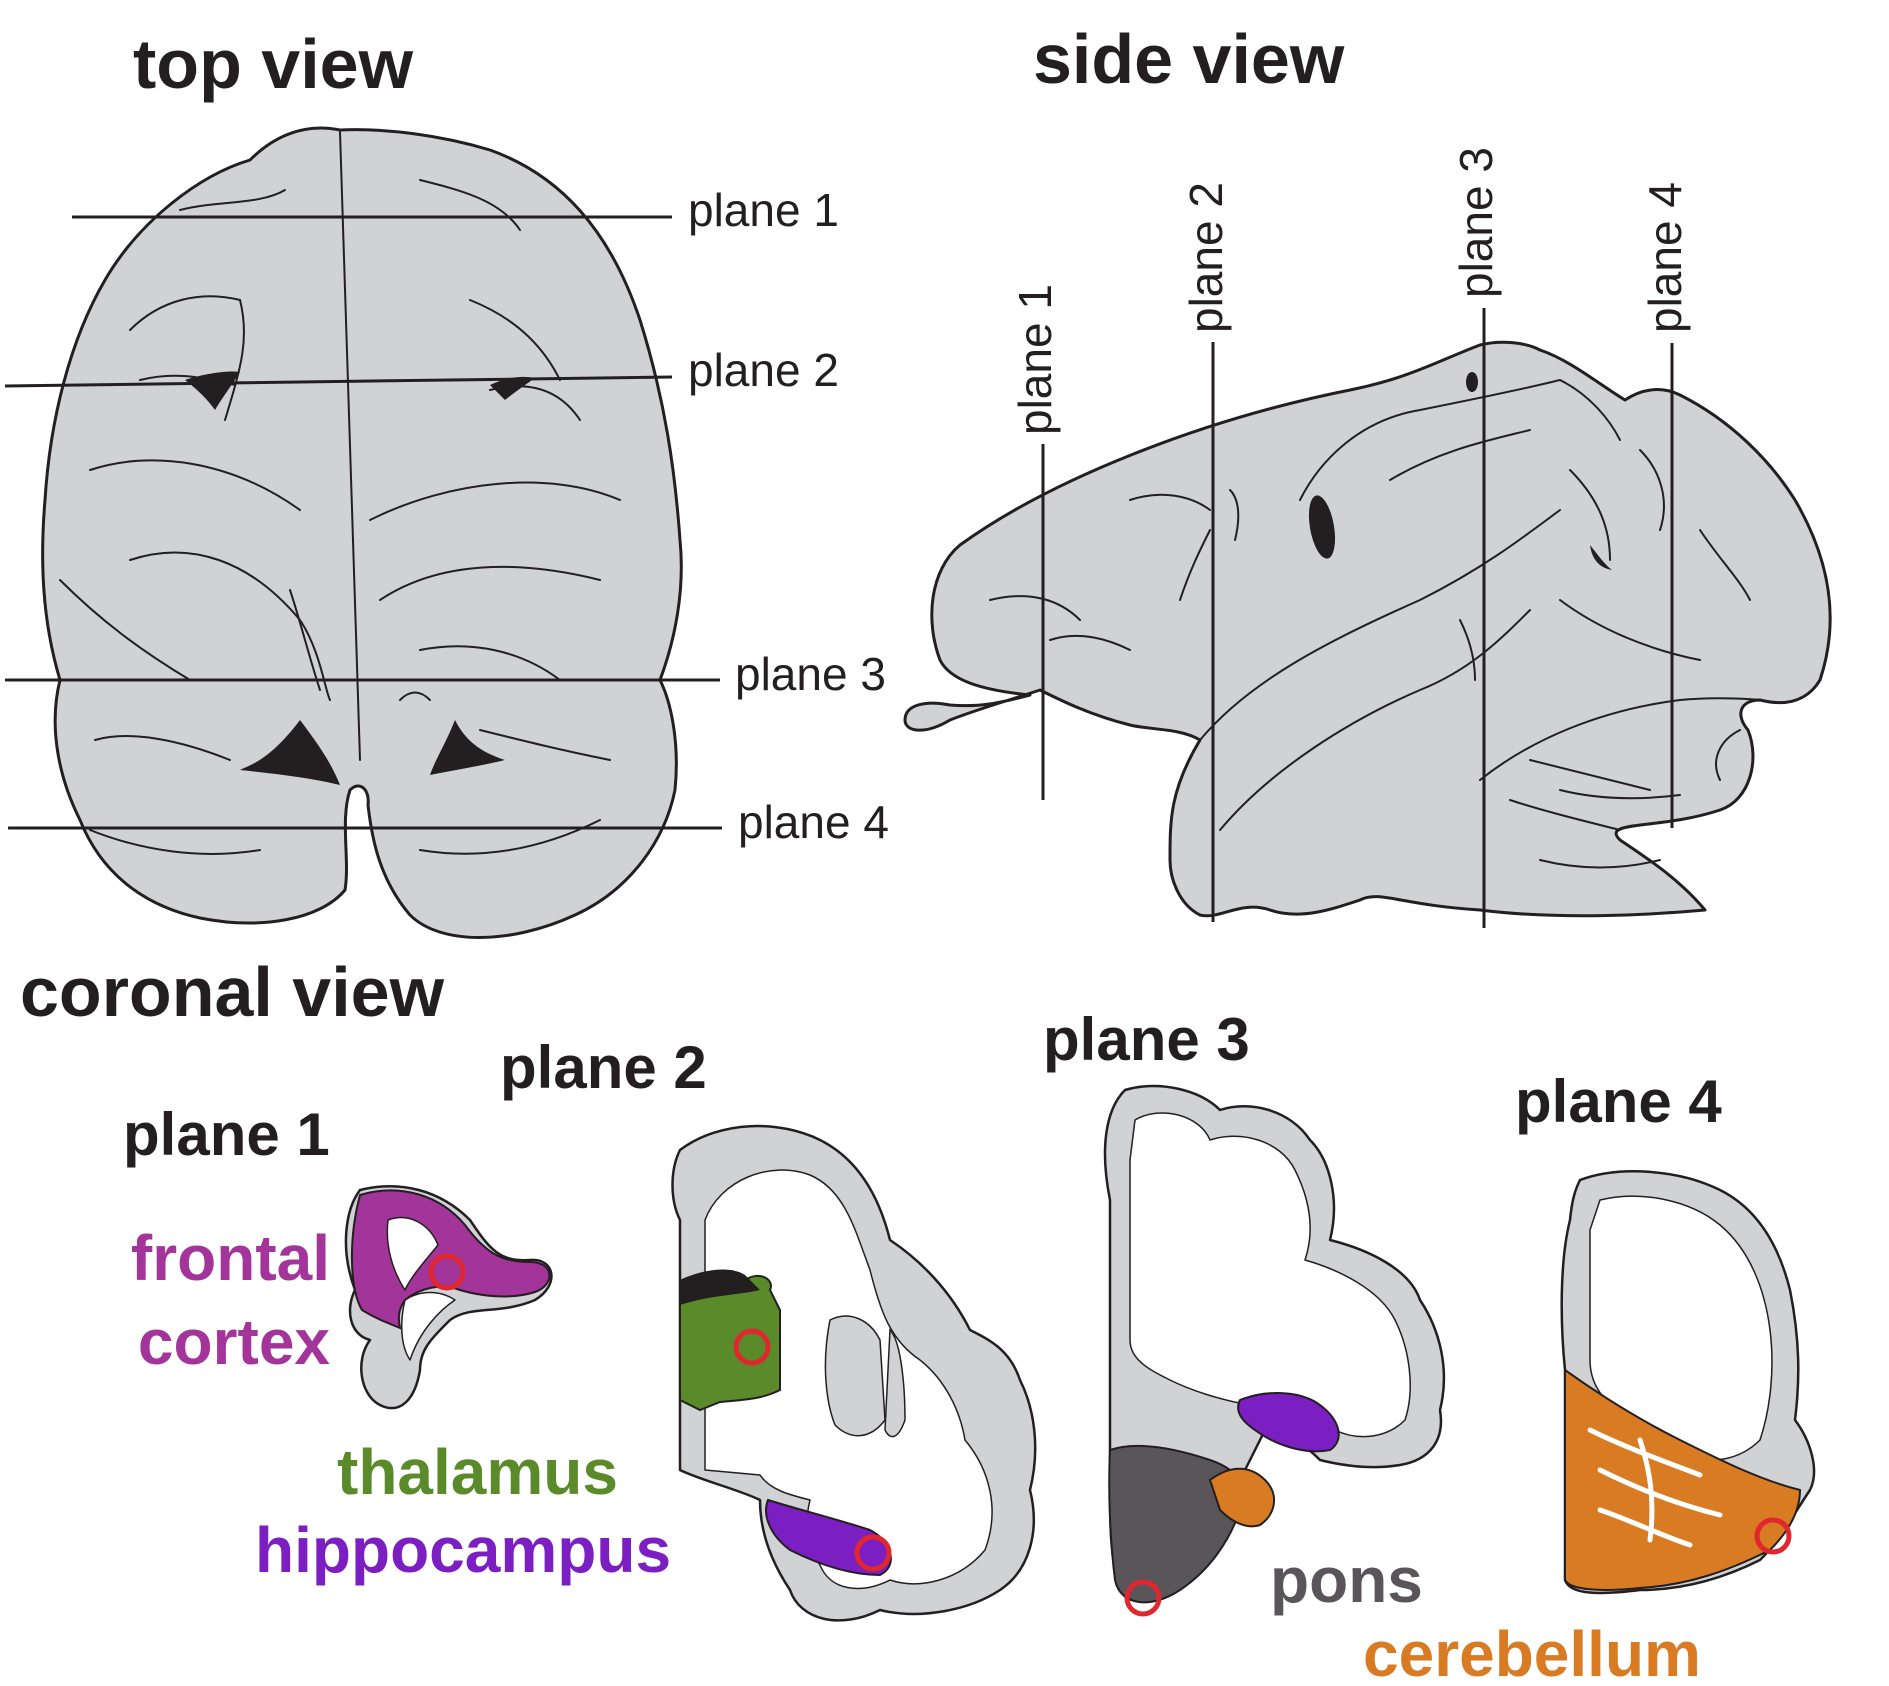 The width and height of the screenshot is (1889, 1686). I want to click on top-view-title: top view, so click(273, 64).